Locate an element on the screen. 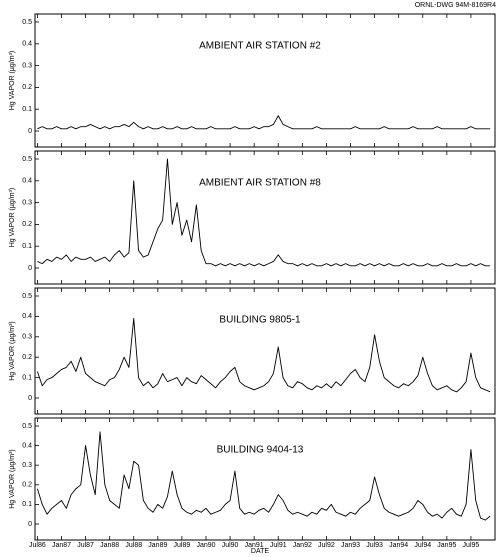 Image resolution: width=500 pixels, height=557 pixels. x-tick-label: Jul95 is located at coordinates (471, 545).